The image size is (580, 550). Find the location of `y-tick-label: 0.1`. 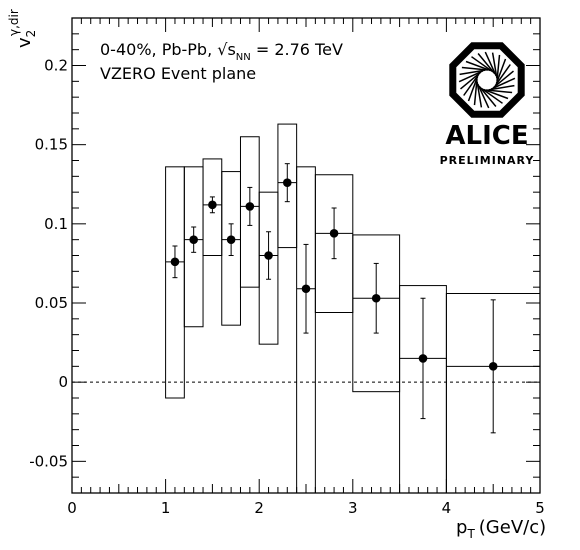

y-tick-label: 0.1 is located at coordinates (56, 224).